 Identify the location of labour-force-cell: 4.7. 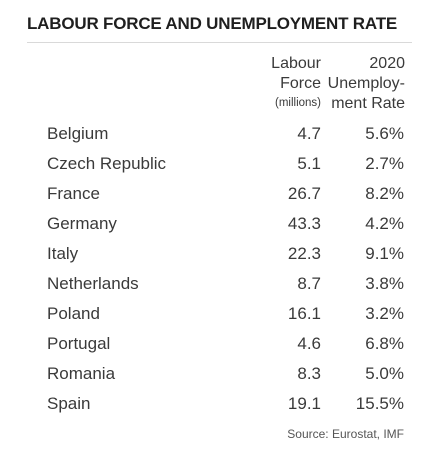
(309, 133).